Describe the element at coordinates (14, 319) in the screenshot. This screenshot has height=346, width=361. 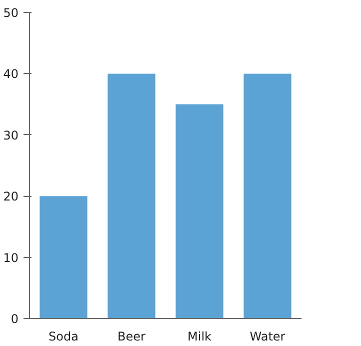
I see `y-tick-label: 0` at that location.